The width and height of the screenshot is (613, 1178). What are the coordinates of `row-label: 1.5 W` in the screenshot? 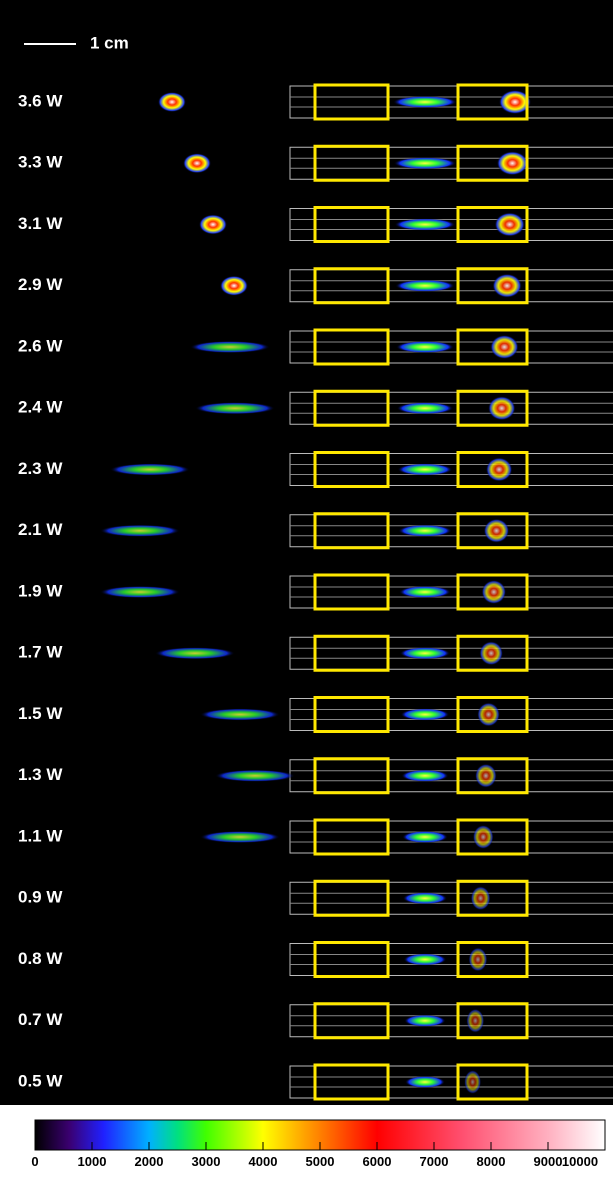 It's located at (40, 713).